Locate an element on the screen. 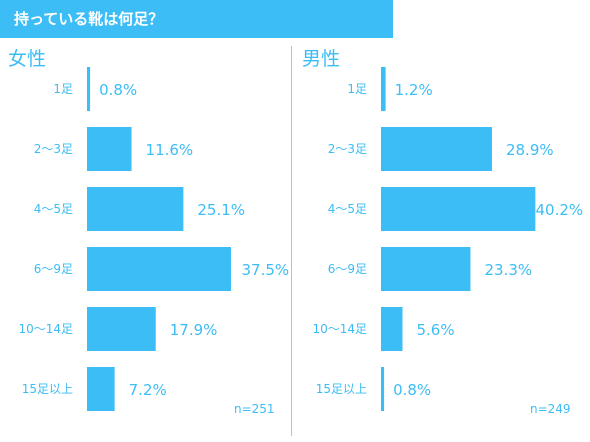  female-category-label: 15足以上 is located at coordinates (47, 389).